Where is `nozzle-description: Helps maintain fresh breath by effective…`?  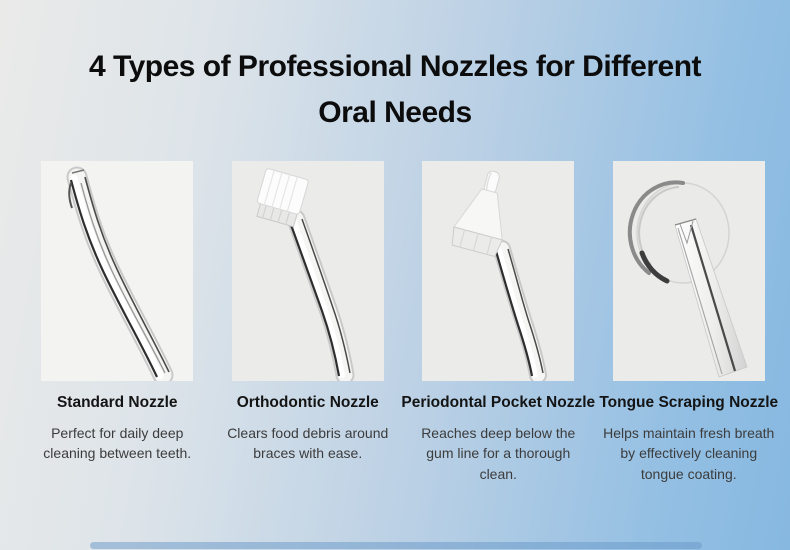
nozzle-description: Helps maintain fresh breath by effective… is located at coordinates (689, 453).